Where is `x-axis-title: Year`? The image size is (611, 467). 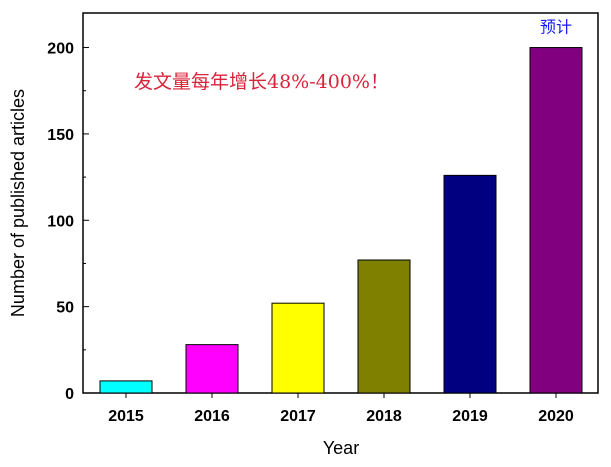 x-axis-title: Year is located at coordinates (341, 448).